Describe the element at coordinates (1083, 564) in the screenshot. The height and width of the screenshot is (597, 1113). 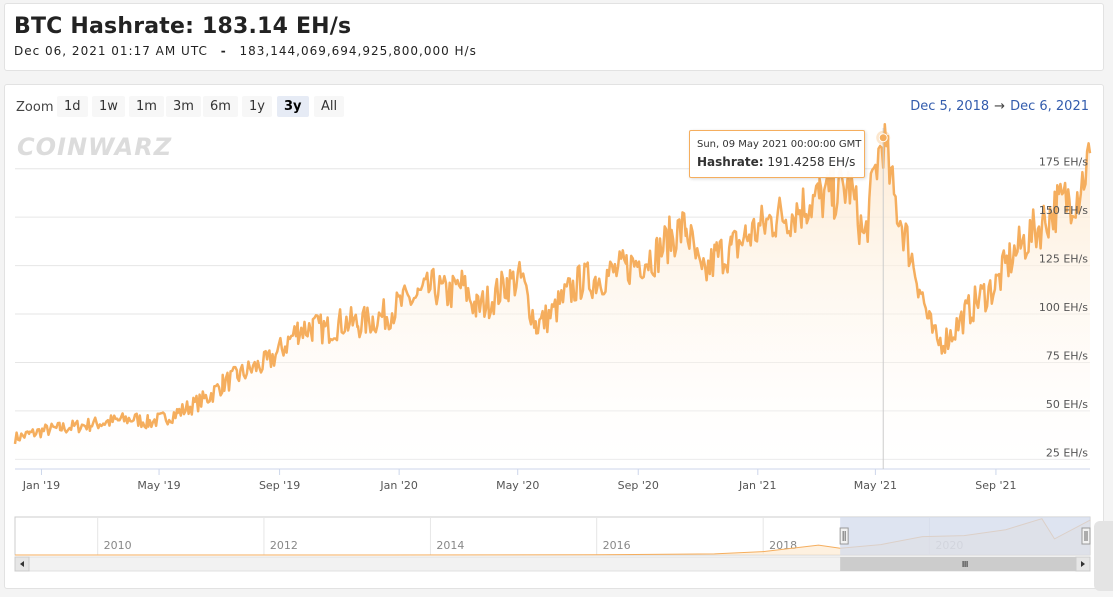
I see `scroll-right-arrow-icon` at that location.